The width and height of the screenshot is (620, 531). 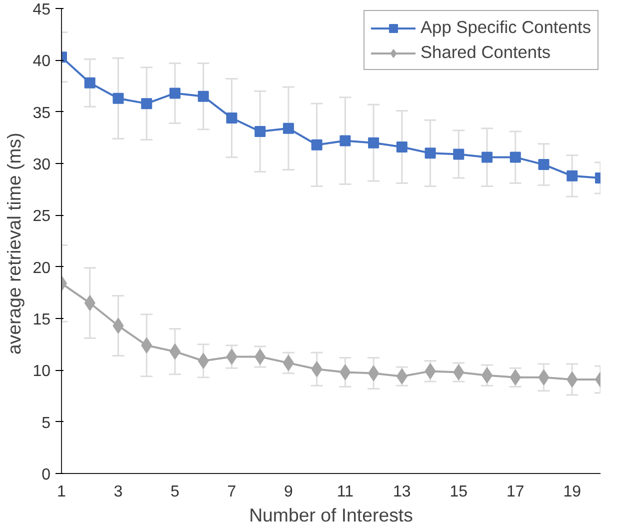 What do you see at coordinates (14, 243) in the screenshot?
I see `y-axis-title: average retrieval time (ms)` at bounding box center [14, 243].